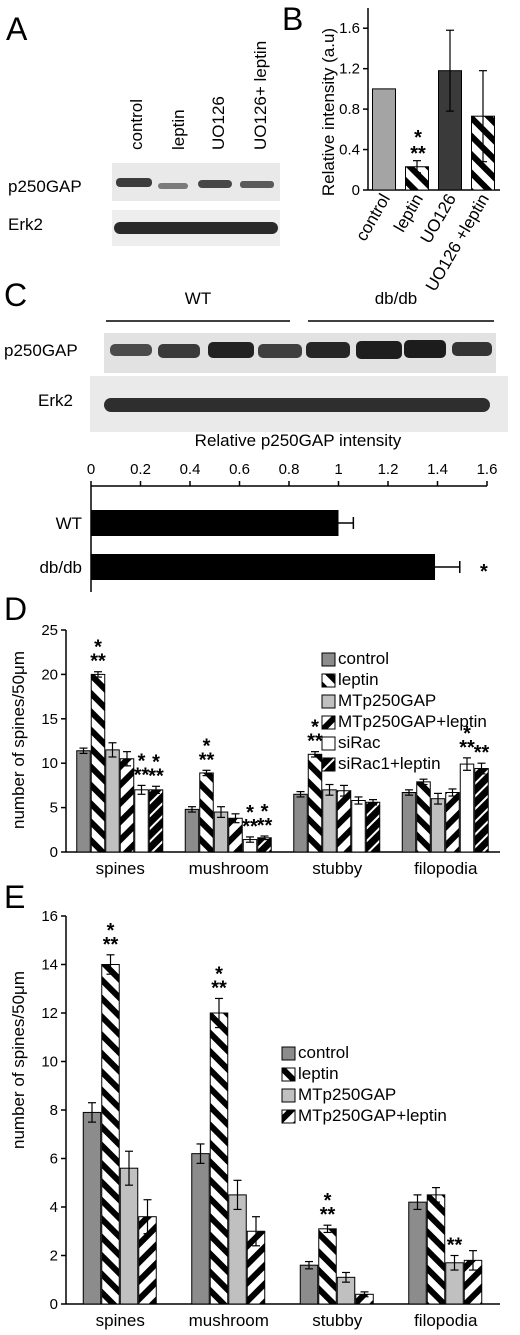 The image size is (520, 1335). I want to click on blot-c-erk2, so click(299, 404).